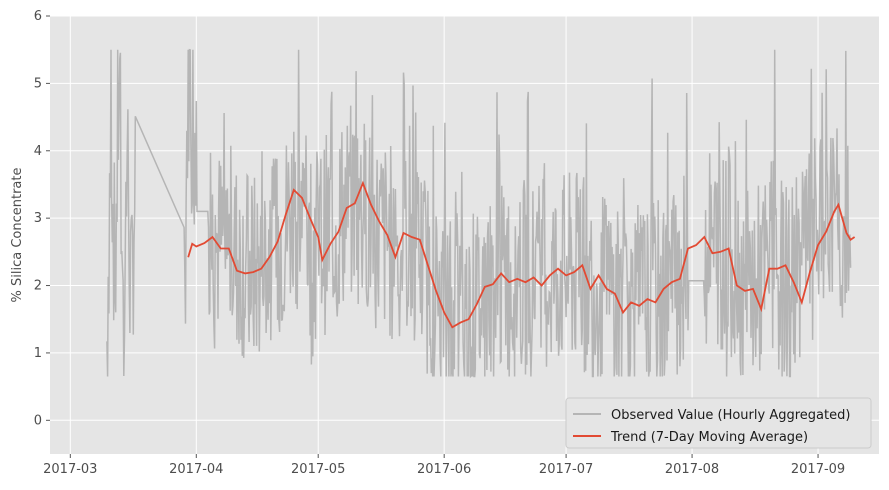 Image resolution: width=889 pixels, height=490 pixels. What do you see at coordinates (318, 469) in the screenshot?
I see `x-tick-label: 2017-05` at bounding box center [318, 469].